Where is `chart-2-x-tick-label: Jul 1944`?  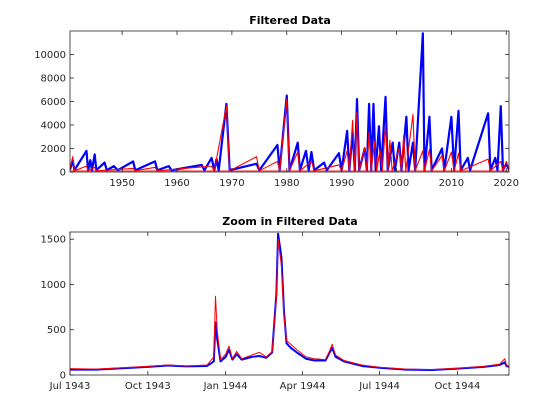
chart-2-x-tick-label: Jul 1944 is located at coordinates (379, 386).